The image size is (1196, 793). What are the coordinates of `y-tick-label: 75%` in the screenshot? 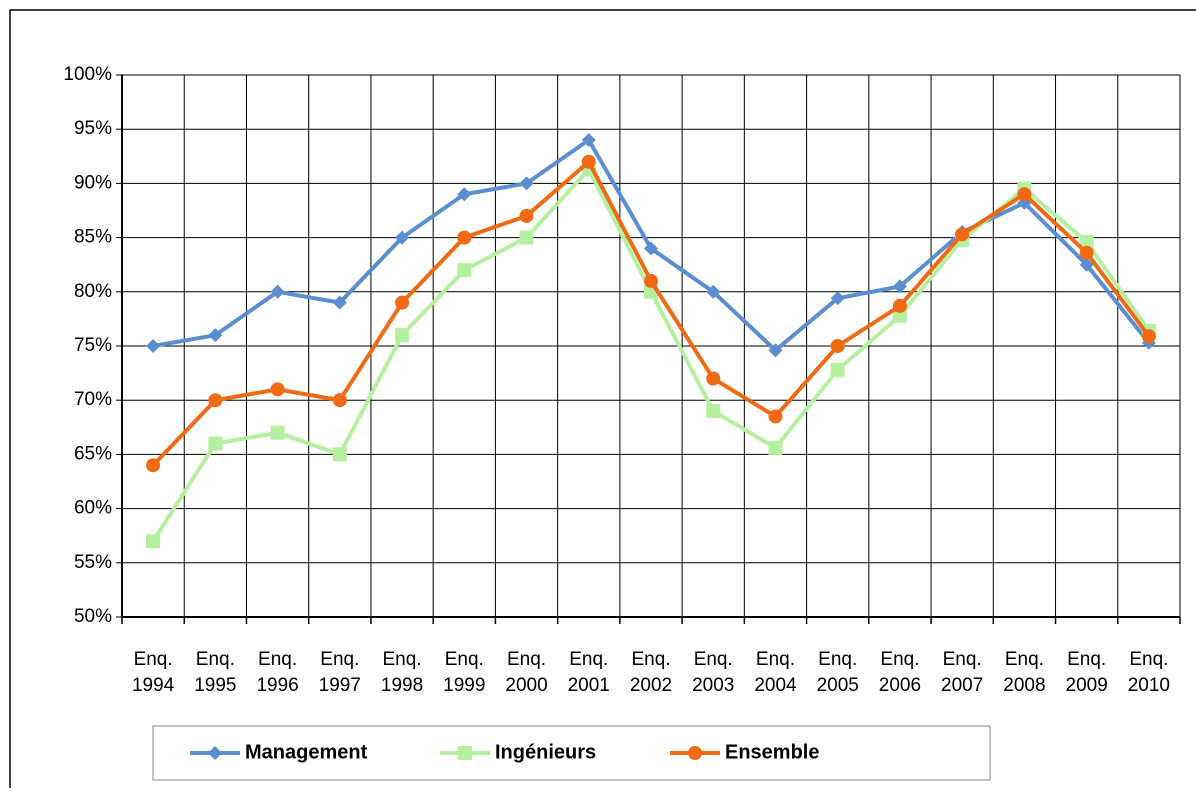 It's located at (93, 345).